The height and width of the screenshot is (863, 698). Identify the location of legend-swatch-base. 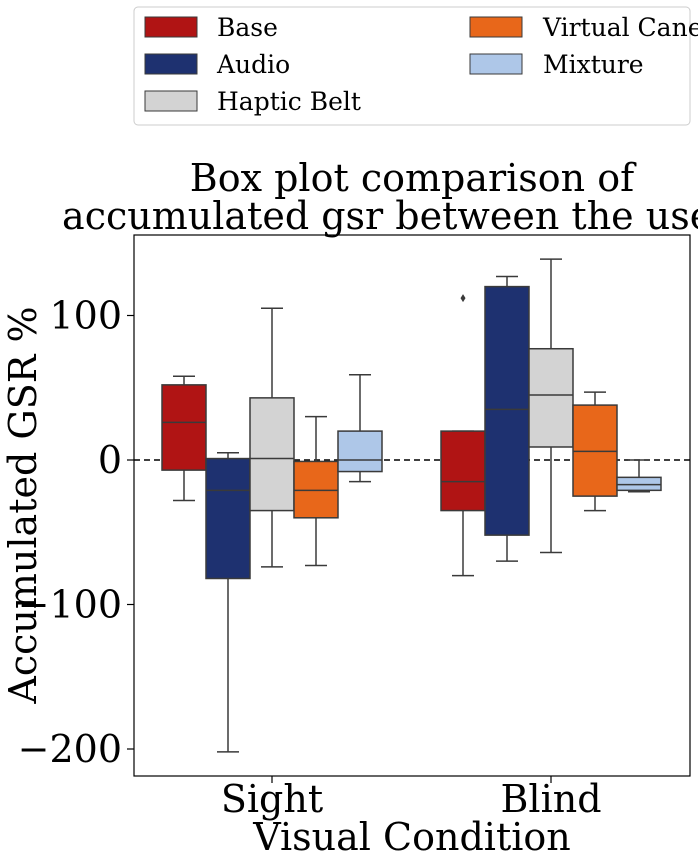
(171, 27).